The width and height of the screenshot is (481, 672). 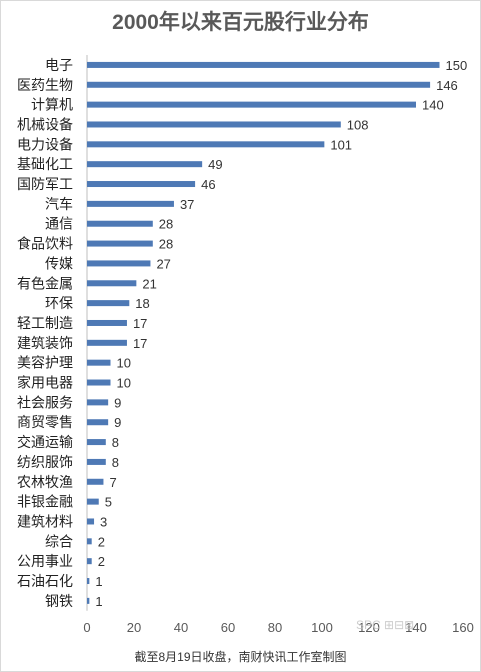 What do you see at coordinates (86, 627) in the screenshot?
I see `x-tick-label: 0` at bounding box center [86, 627].